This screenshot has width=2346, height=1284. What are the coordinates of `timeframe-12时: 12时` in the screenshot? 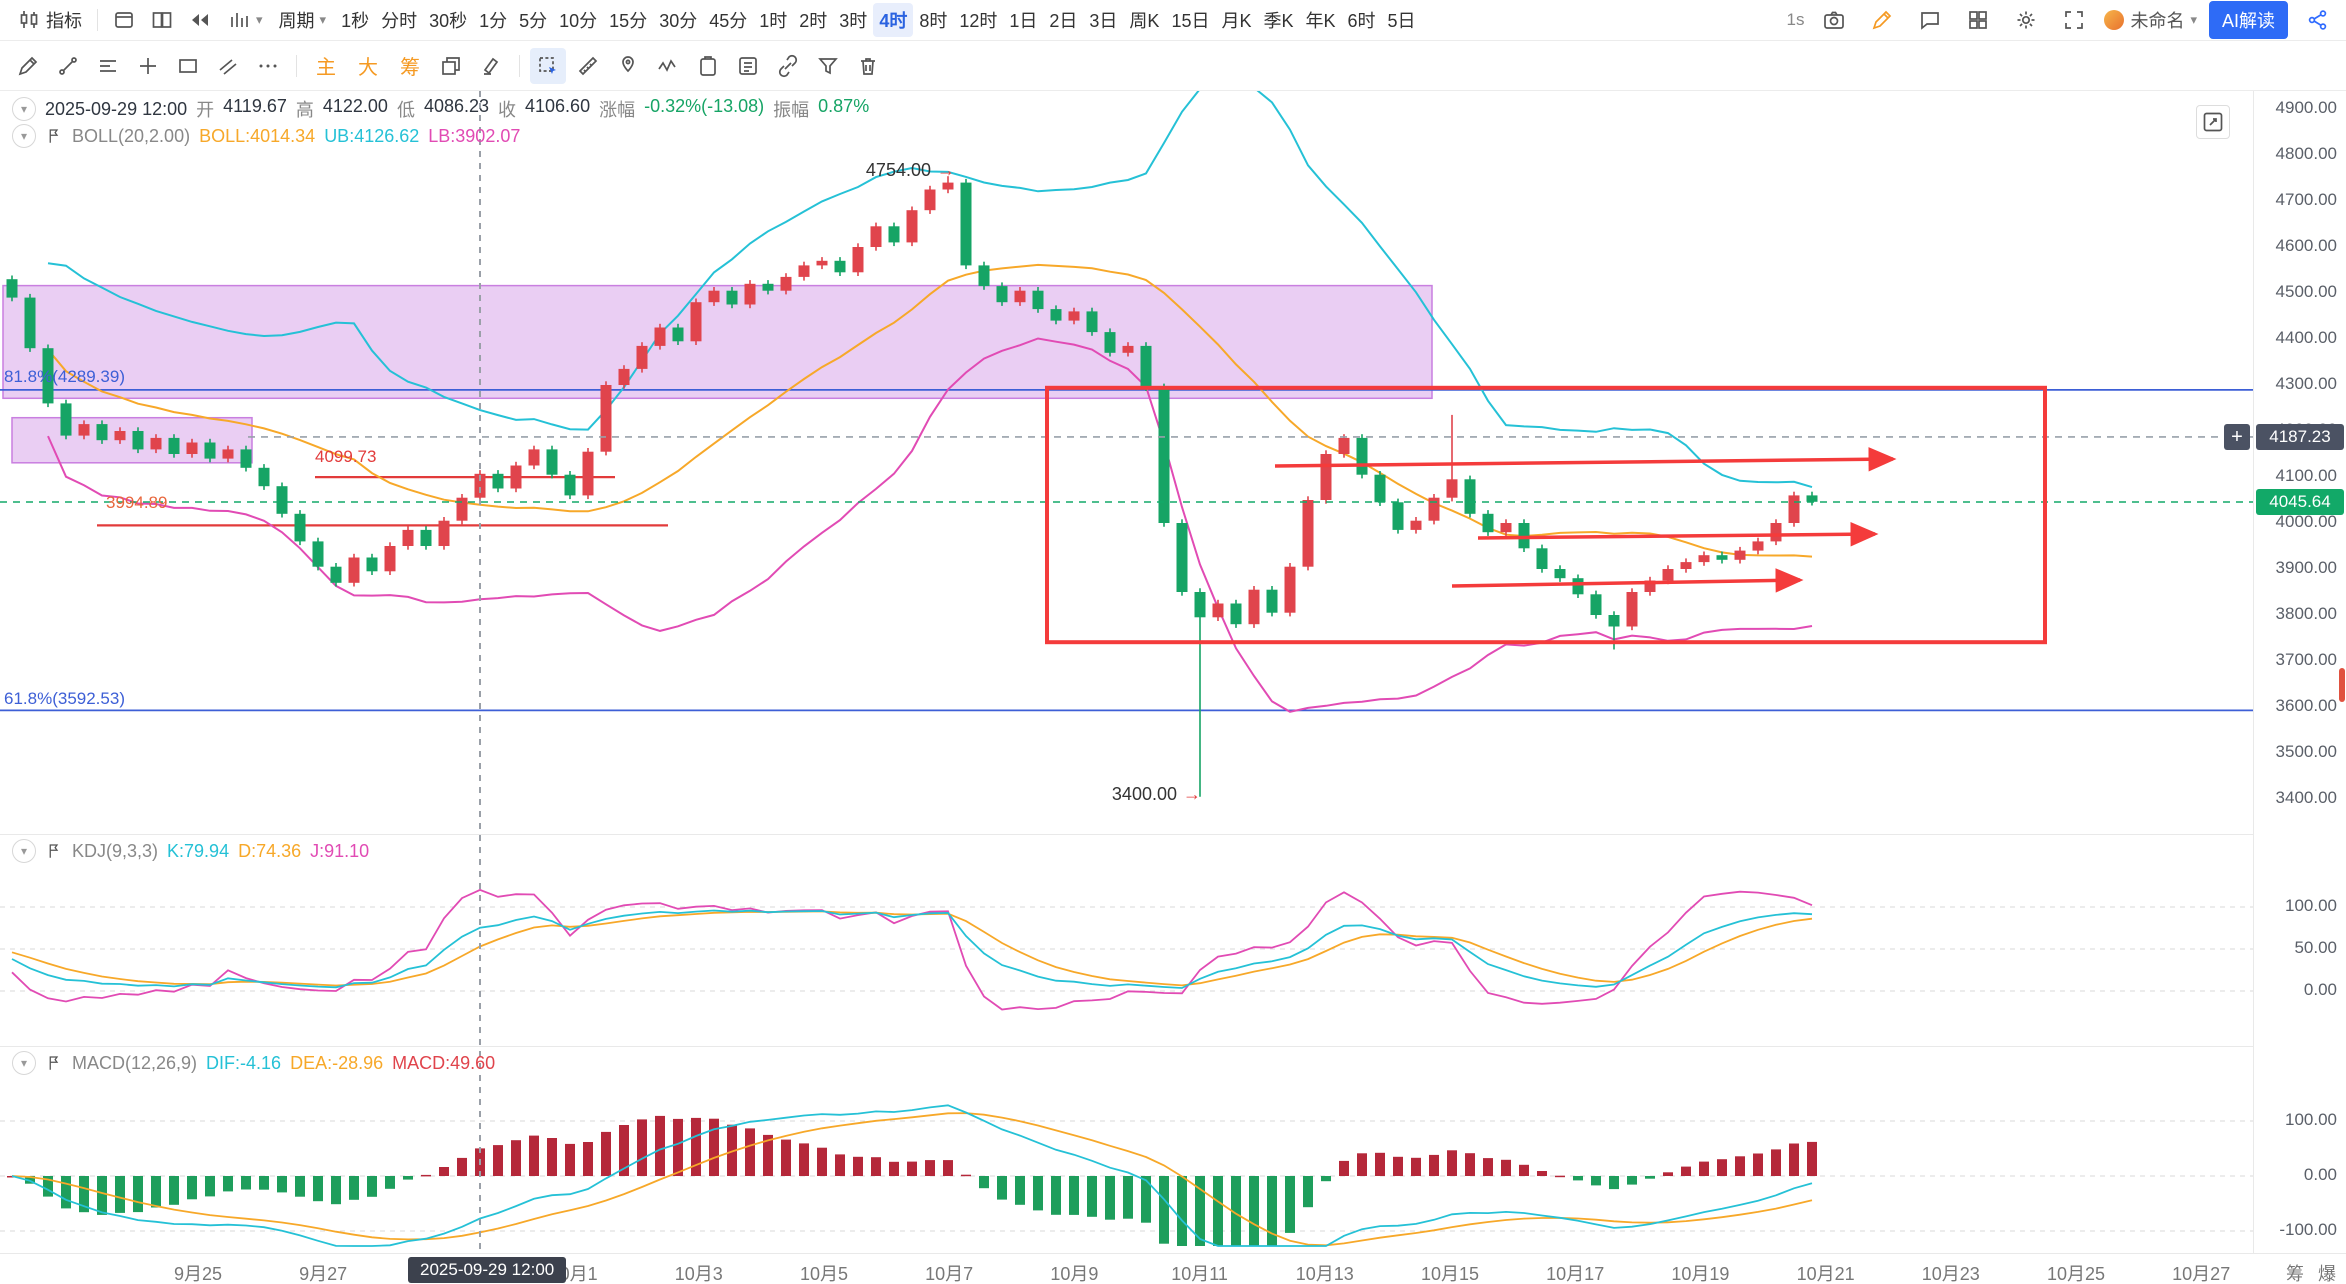 It's located at (978, 20).